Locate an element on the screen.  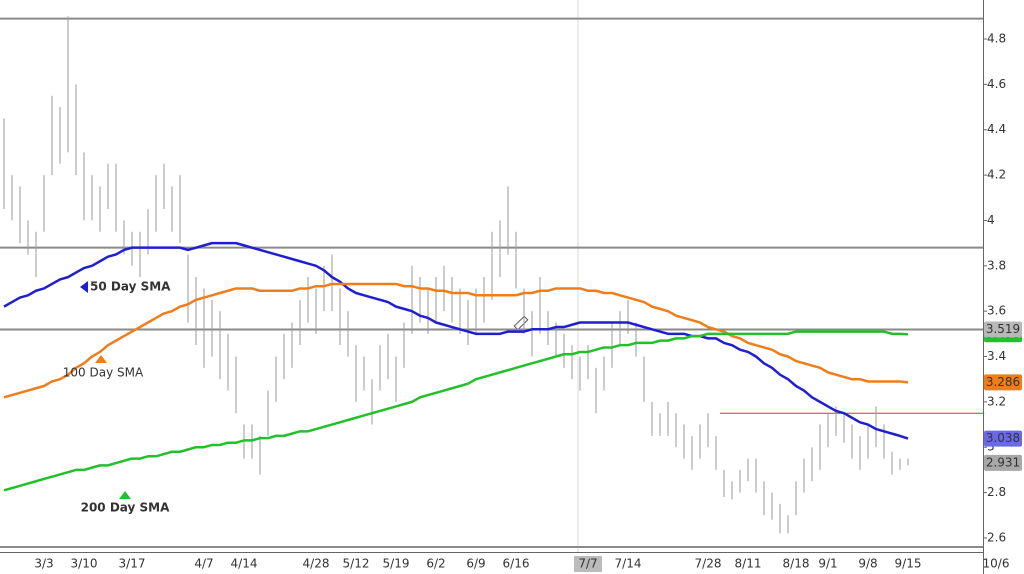
price-tag-label: 3.519 is located at coordinates (1003, 329).